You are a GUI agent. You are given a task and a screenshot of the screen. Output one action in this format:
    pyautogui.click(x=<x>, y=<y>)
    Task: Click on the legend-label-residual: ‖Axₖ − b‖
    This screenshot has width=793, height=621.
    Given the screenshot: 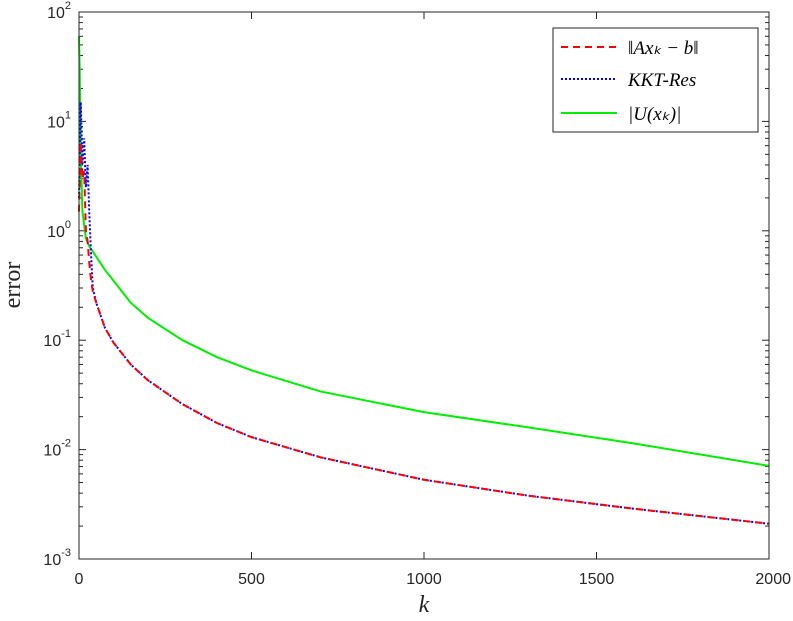 What is the action you would take?
    pyautogui.click(x=663, y=48)
    